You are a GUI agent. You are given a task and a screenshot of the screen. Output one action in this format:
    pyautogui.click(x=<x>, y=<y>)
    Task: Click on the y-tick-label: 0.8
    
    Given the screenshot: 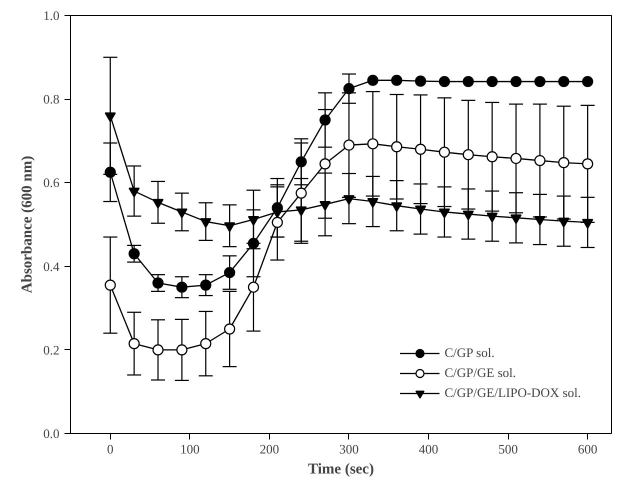 What is the action you would take?
    pyautogui.click(x=51, y=99)
    